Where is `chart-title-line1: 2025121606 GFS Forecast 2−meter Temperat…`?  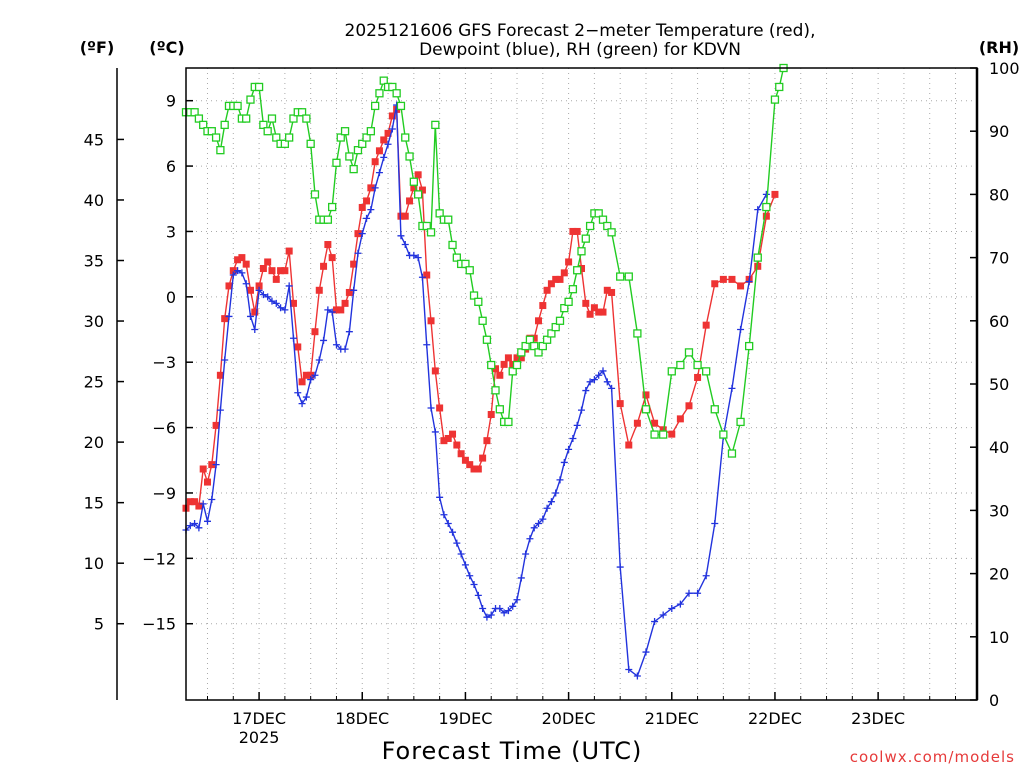
chart-title-line1: 2025121606 GFS Forecast 2−meter Temperat… is located at coordinates (580, 31).